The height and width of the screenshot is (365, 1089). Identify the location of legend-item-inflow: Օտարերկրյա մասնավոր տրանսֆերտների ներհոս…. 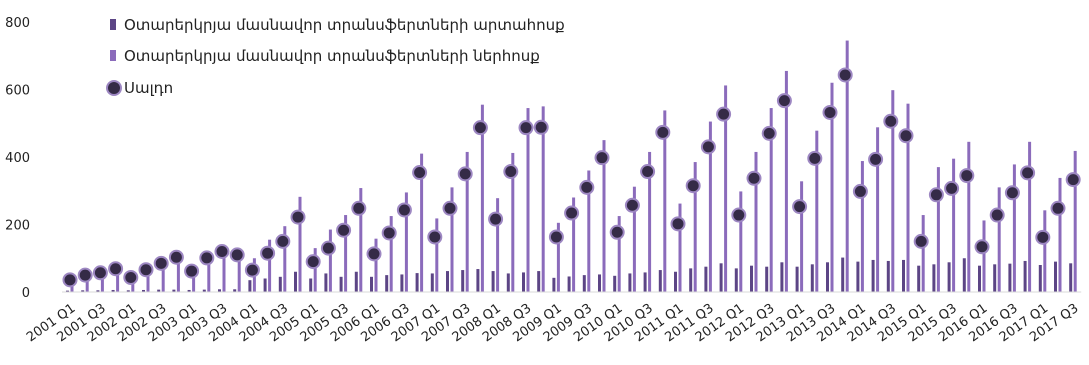
(325, 56).